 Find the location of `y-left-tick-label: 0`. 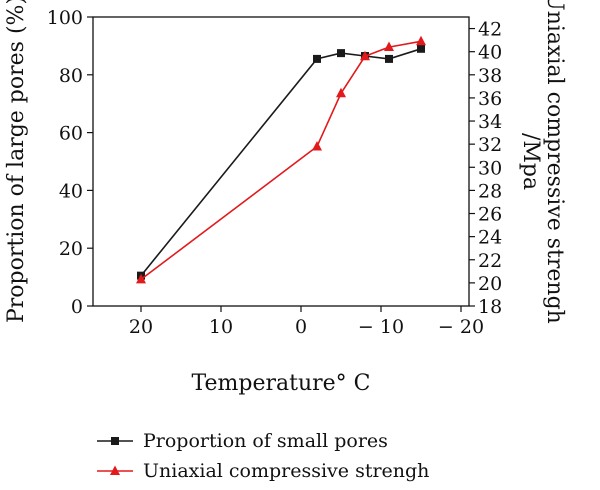

y-left-tick-label: 0 is located at coordinates (77, 307).